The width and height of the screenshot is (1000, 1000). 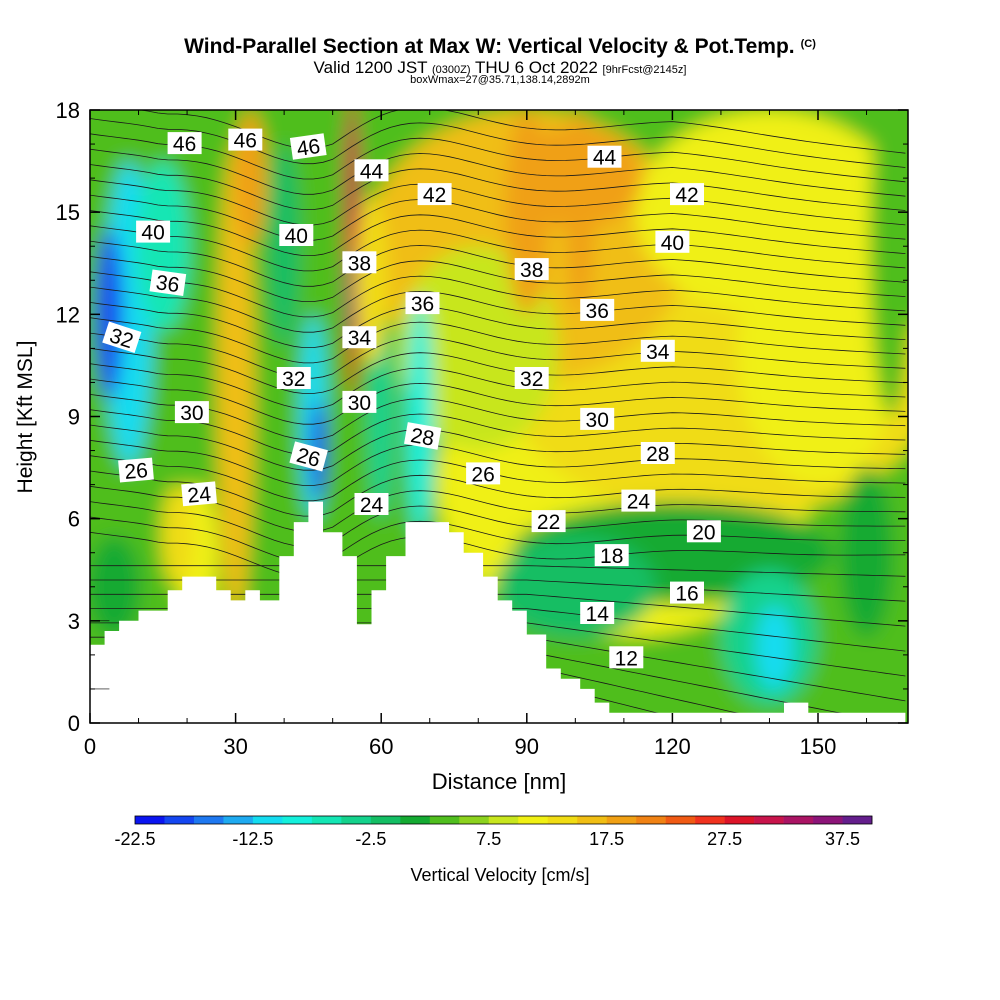 I want to click on contour-label-text: 42, so click(x=434, y=195).